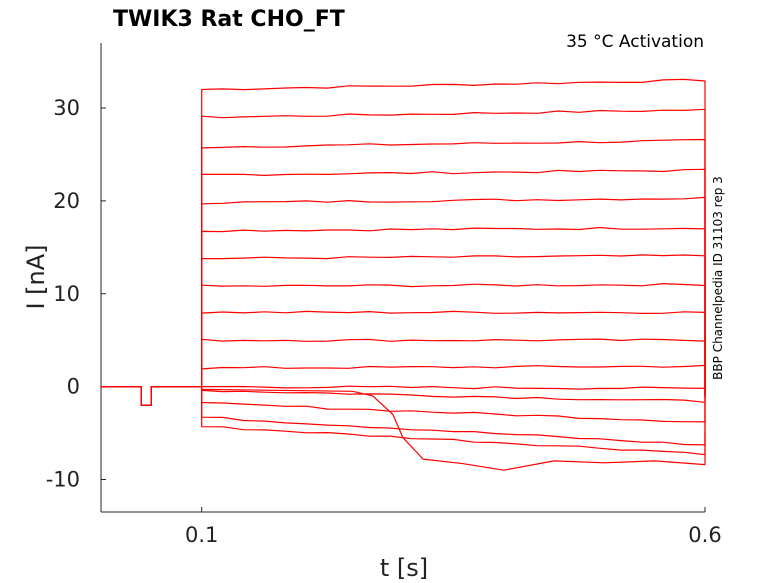  I want to click on x-tick-label: 0.1, so click(201, 535).